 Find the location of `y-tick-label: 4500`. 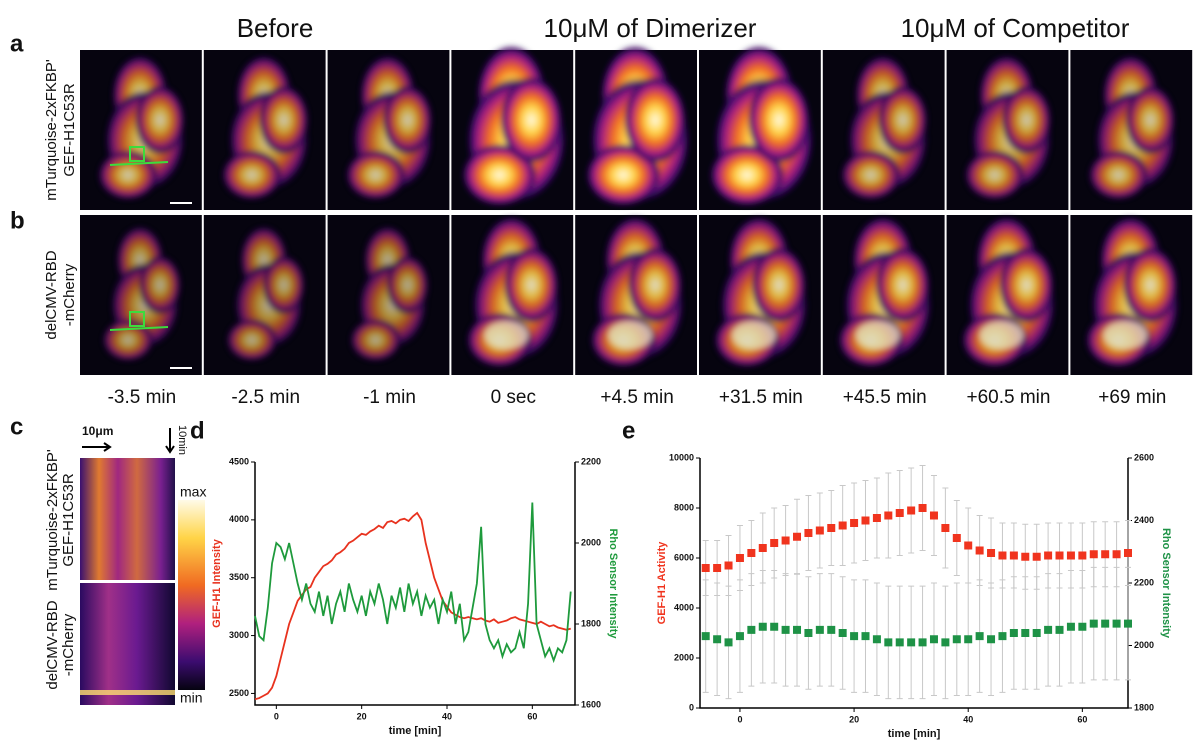

y-tick-label: 4500 is located at coordinates (239, 461).